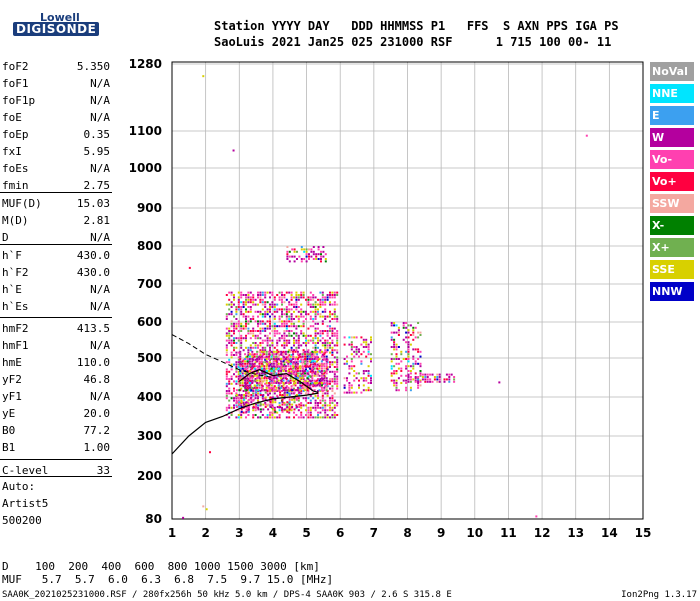  I want to click on param-value: N/A, so click(100, 168).